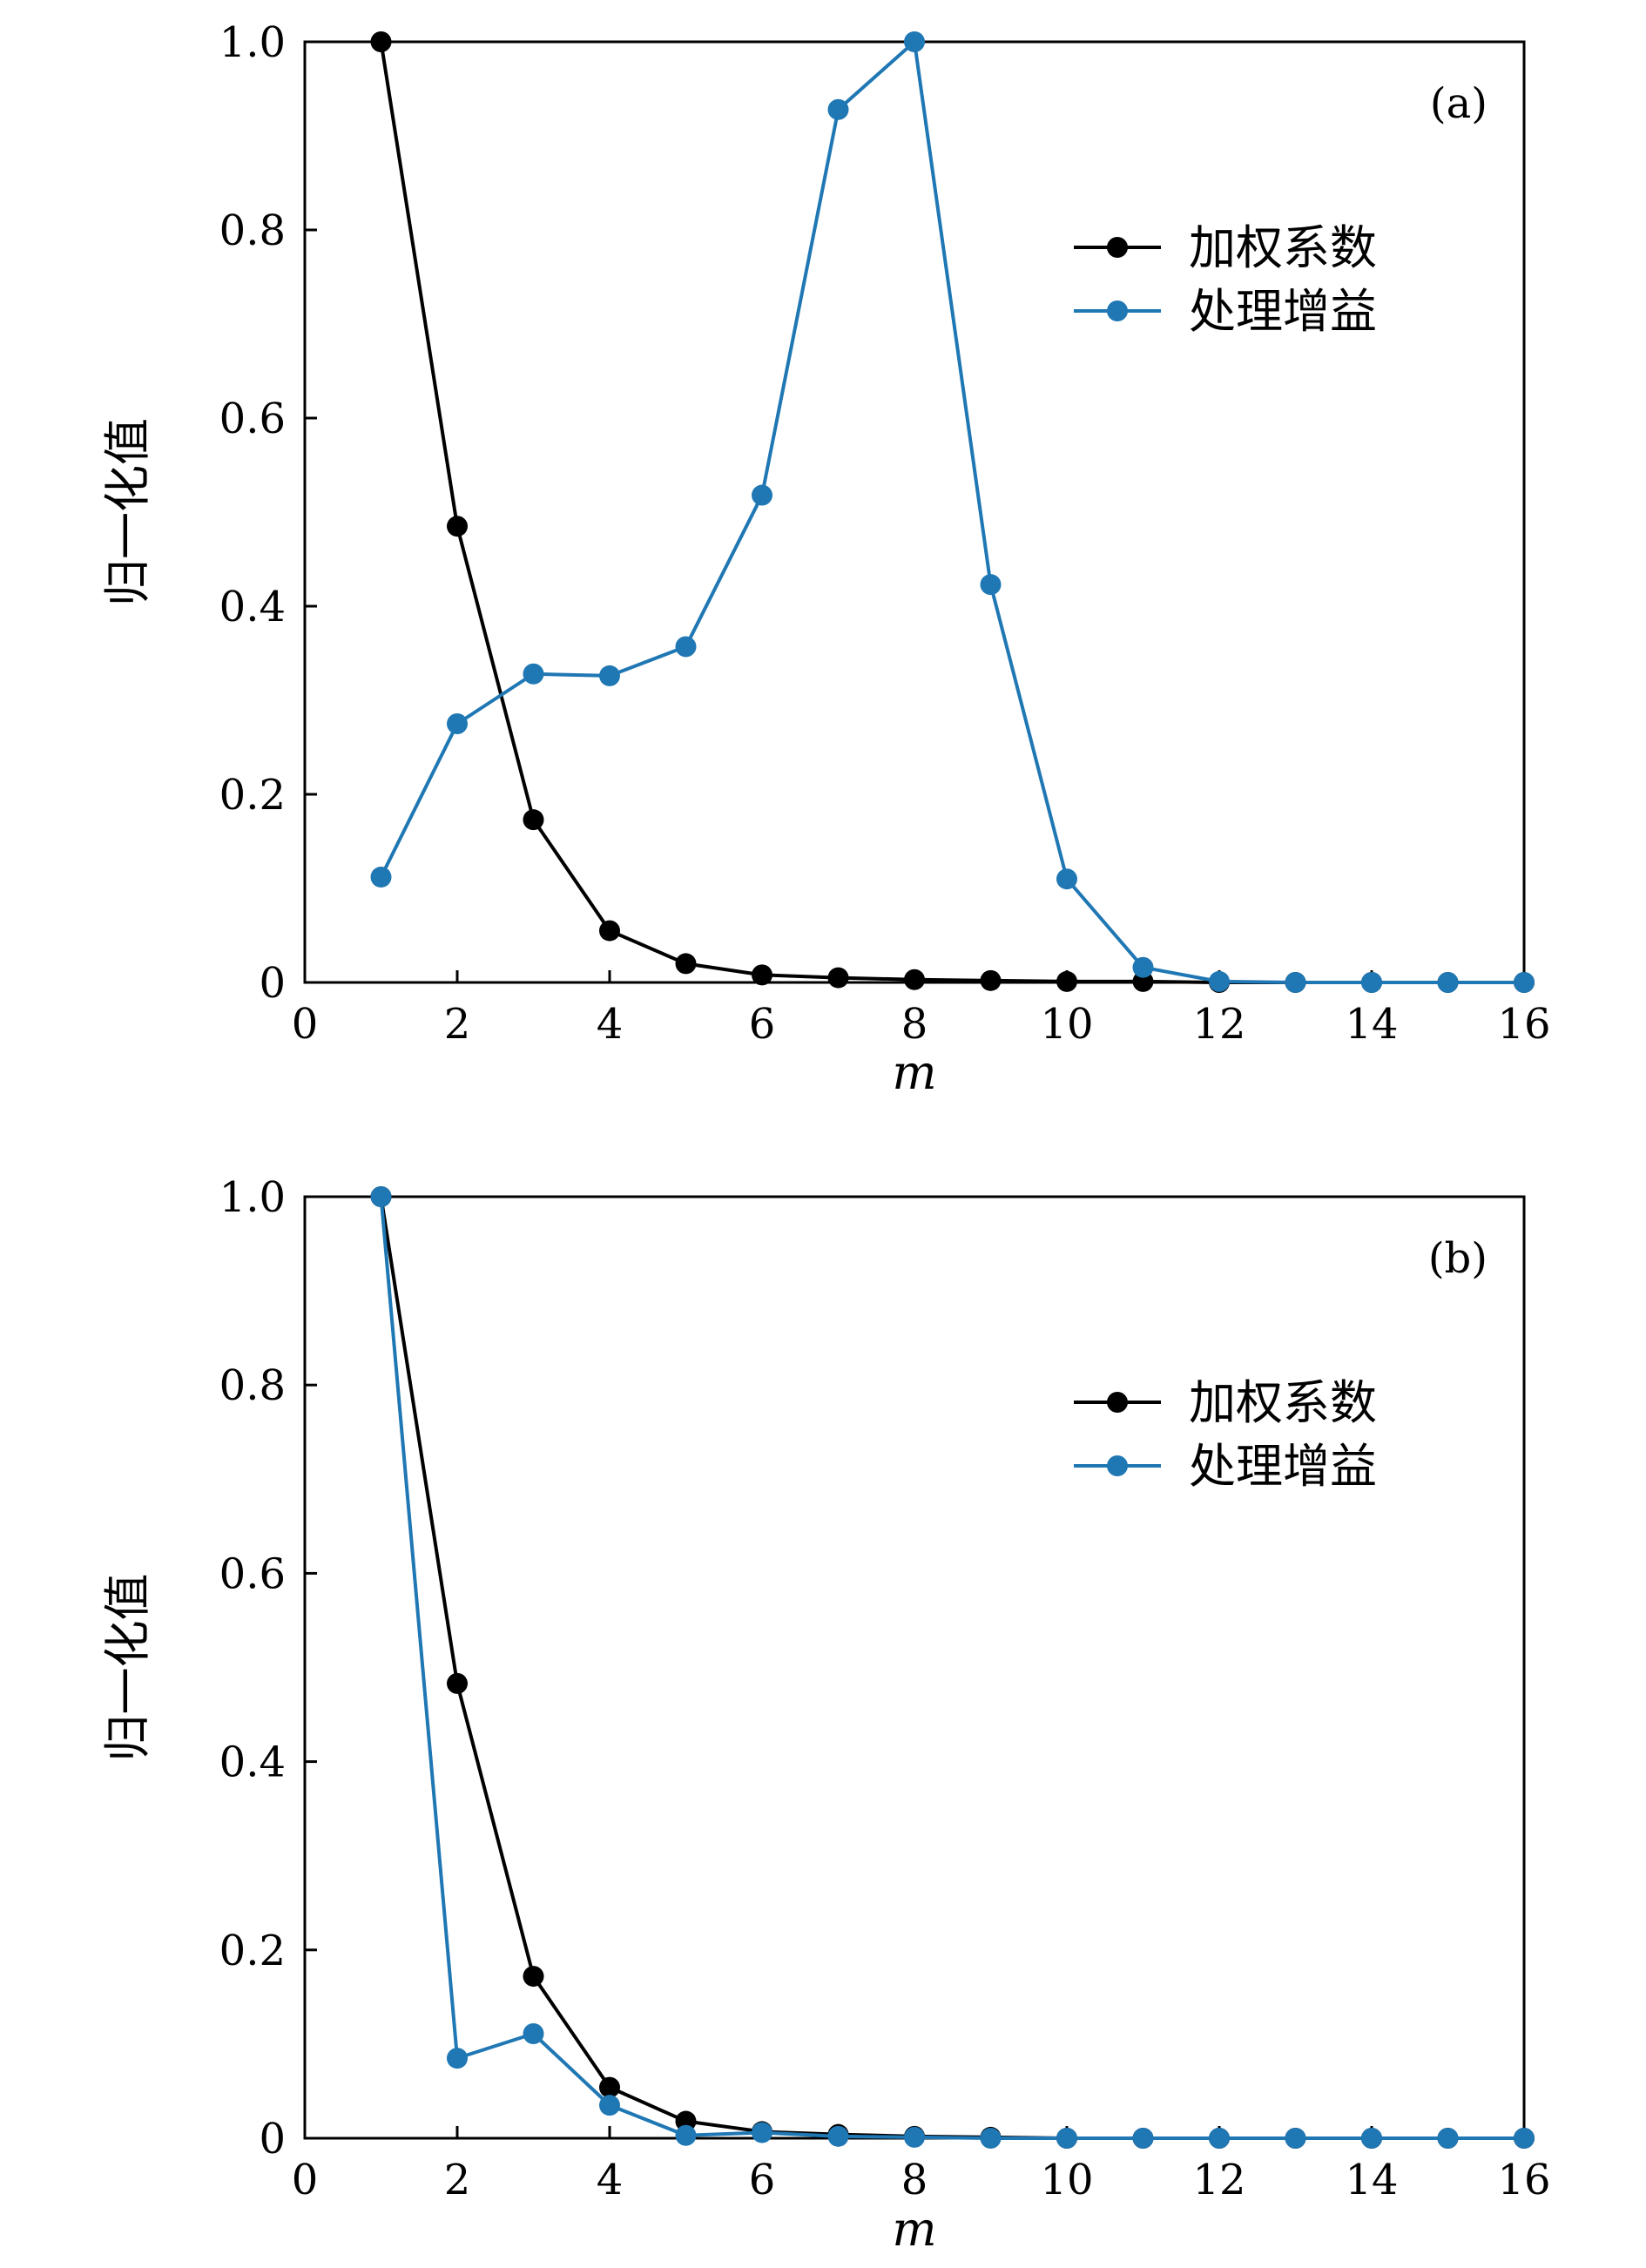 This screenshot has height=2268, width=1646. Describe the element at coordinates (1458, 103) in the screenshot. I see `panel-label: (a)` at that location.